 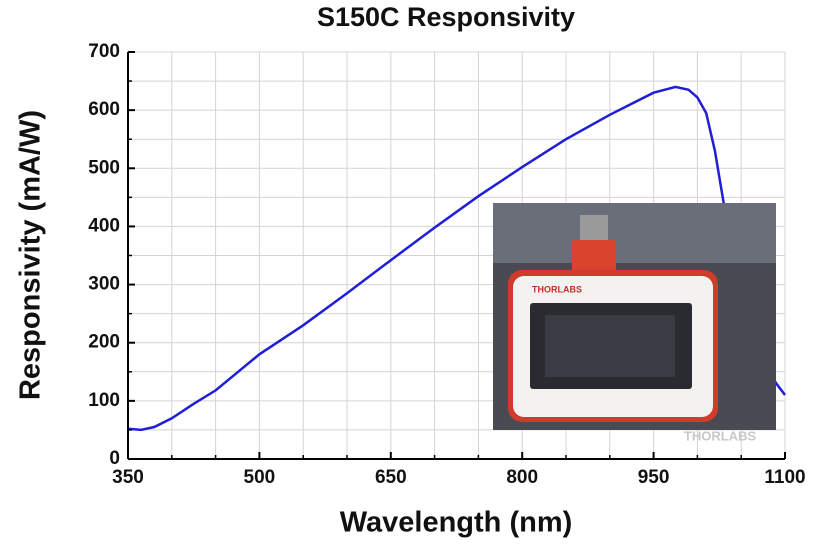 I want to click on x-tick-label: 500, so click(x=260, y=477).